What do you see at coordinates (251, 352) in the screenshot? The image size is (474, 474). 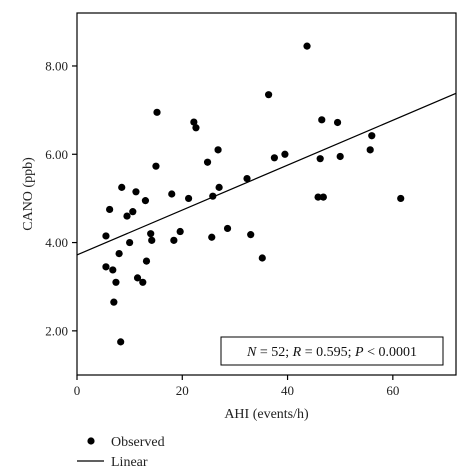 I see `stats-n-label: N` at bounding box center [251, 352].